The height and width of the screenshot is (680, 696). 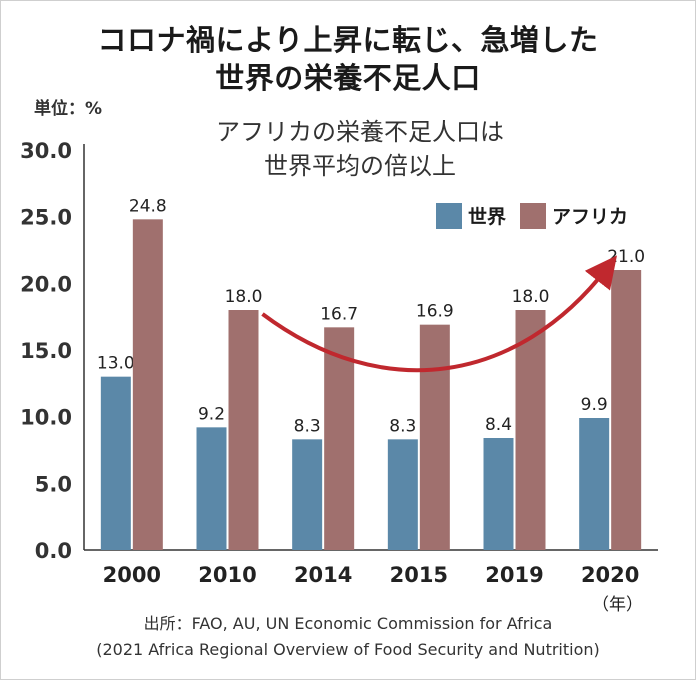 I want to click on x-tick-label-2020: 2020, so click(x=610, y=575).